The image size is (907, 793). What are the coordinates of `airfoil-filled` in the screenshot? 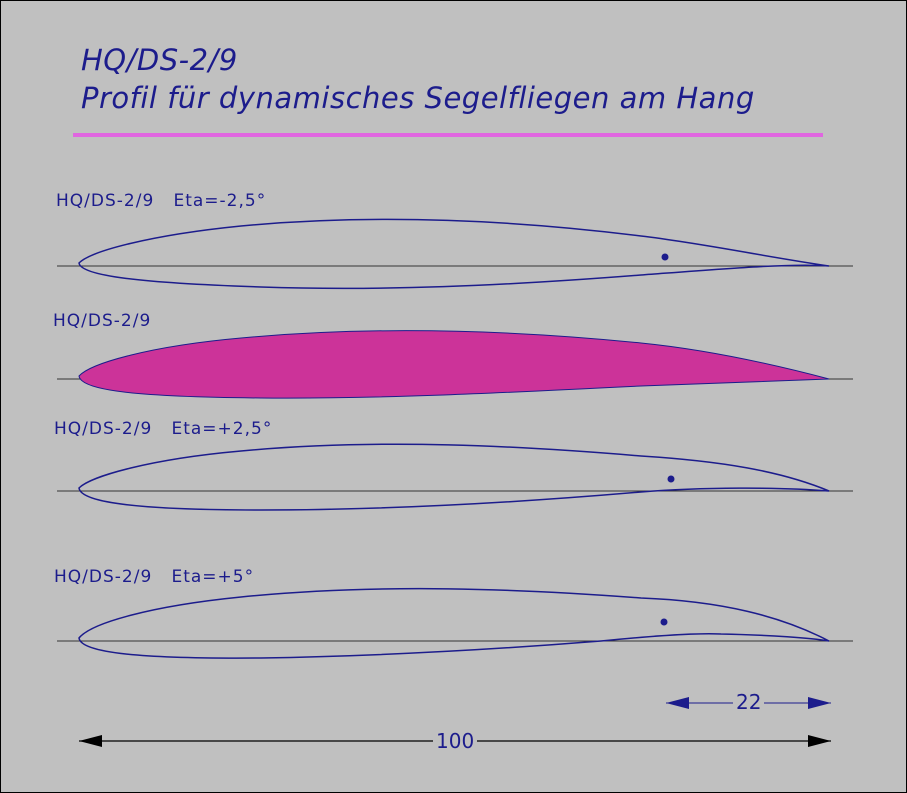 It's located at (454, 364).